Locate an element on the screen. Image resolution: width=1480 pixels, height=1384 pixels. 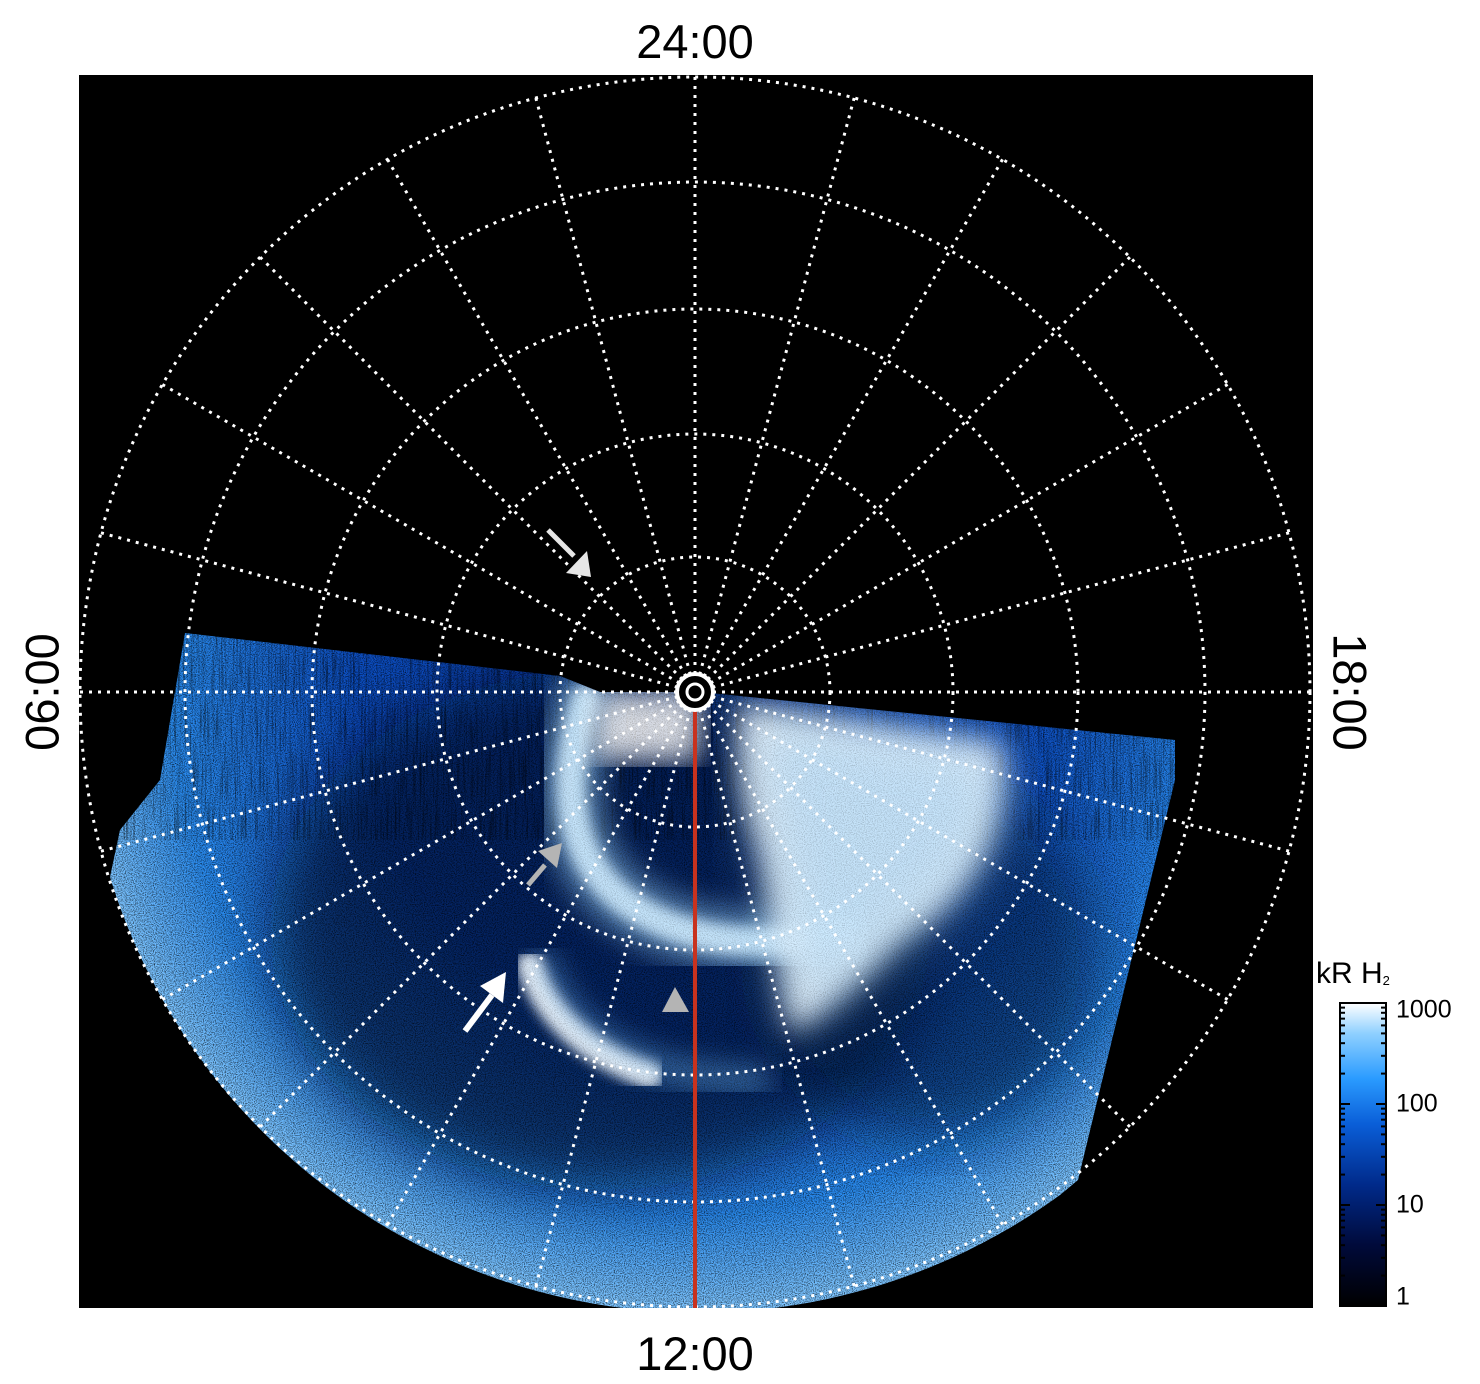
local-time-label-right: 18:00 is located at coordinates (1350, 692).